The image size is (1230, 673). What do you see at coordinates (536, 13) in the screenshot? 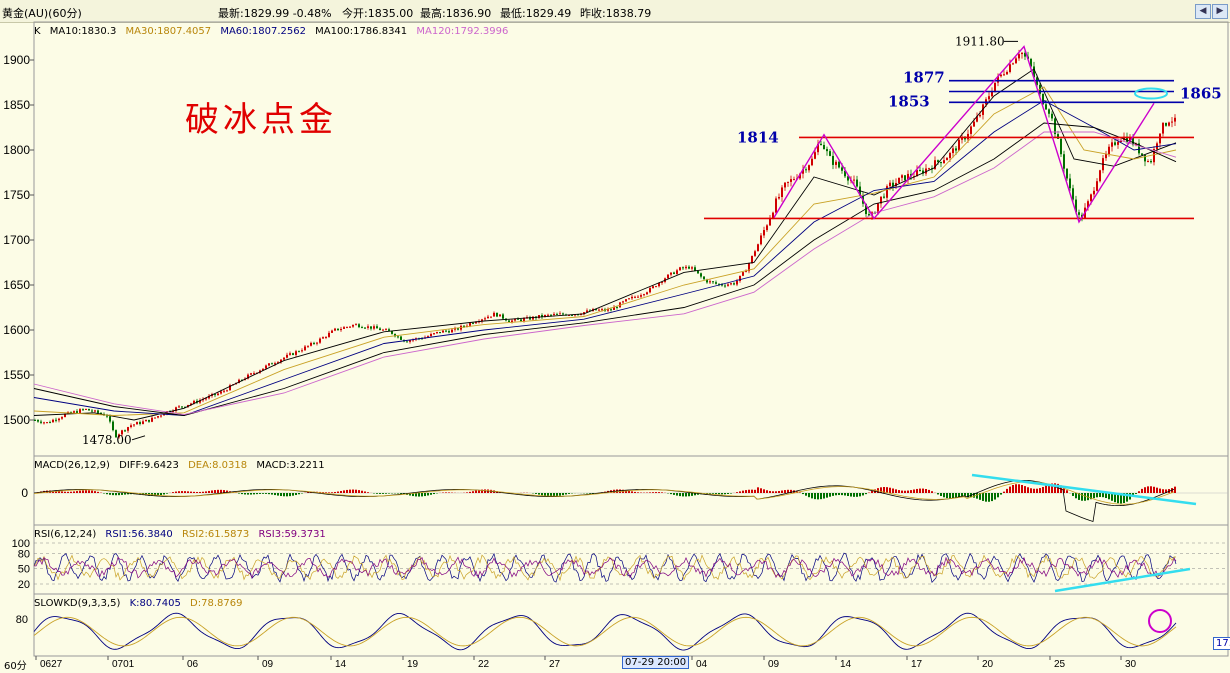
I see `low-price: 最低:1829.49` at bounding box center [536, 13].